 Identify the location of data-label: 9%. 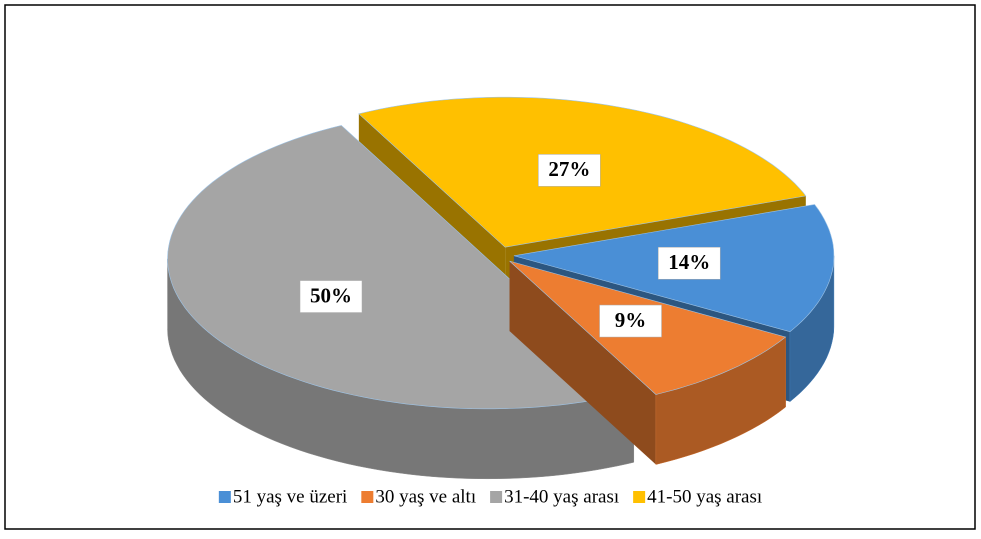
(631, 320).